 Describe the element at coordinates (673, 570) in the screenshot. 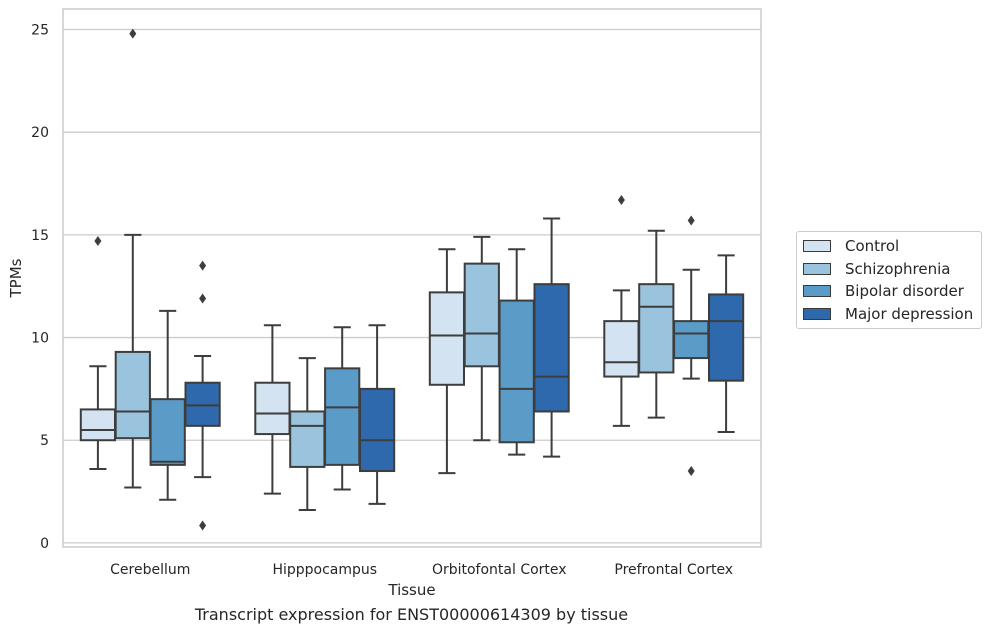

I see `x-tick-label: Prefrontal Cortex` at that location.